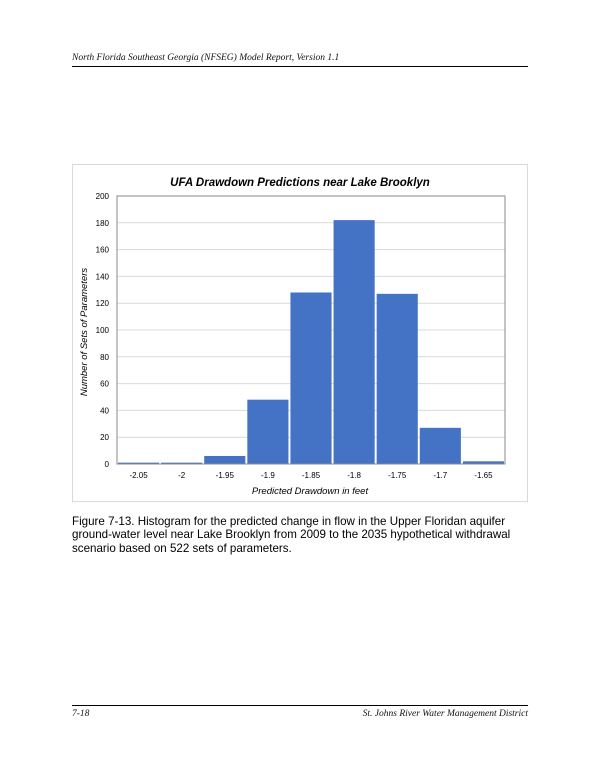 The height and width of the screenshot is (777, 600). Describe the element at coordinates (103, 223) in the screenshot. I see `y-tick-label: 180` at that location.